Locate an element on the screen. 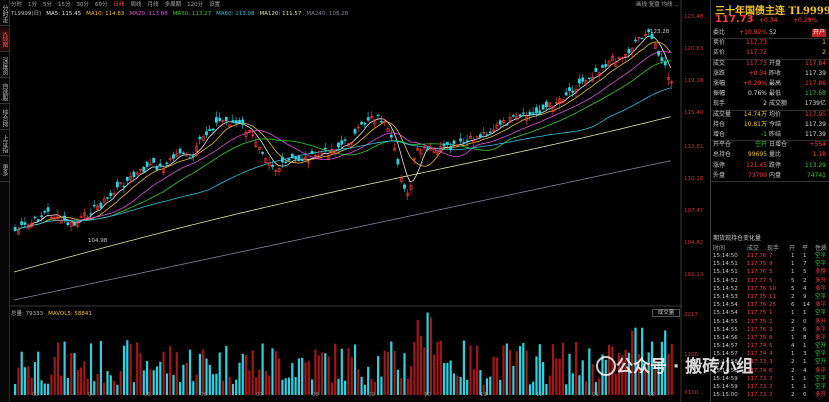 The width and height of the screenshot is (829, 402). watermark: 公众号 · 搬砖小组 is located at coordinates (671, 364).